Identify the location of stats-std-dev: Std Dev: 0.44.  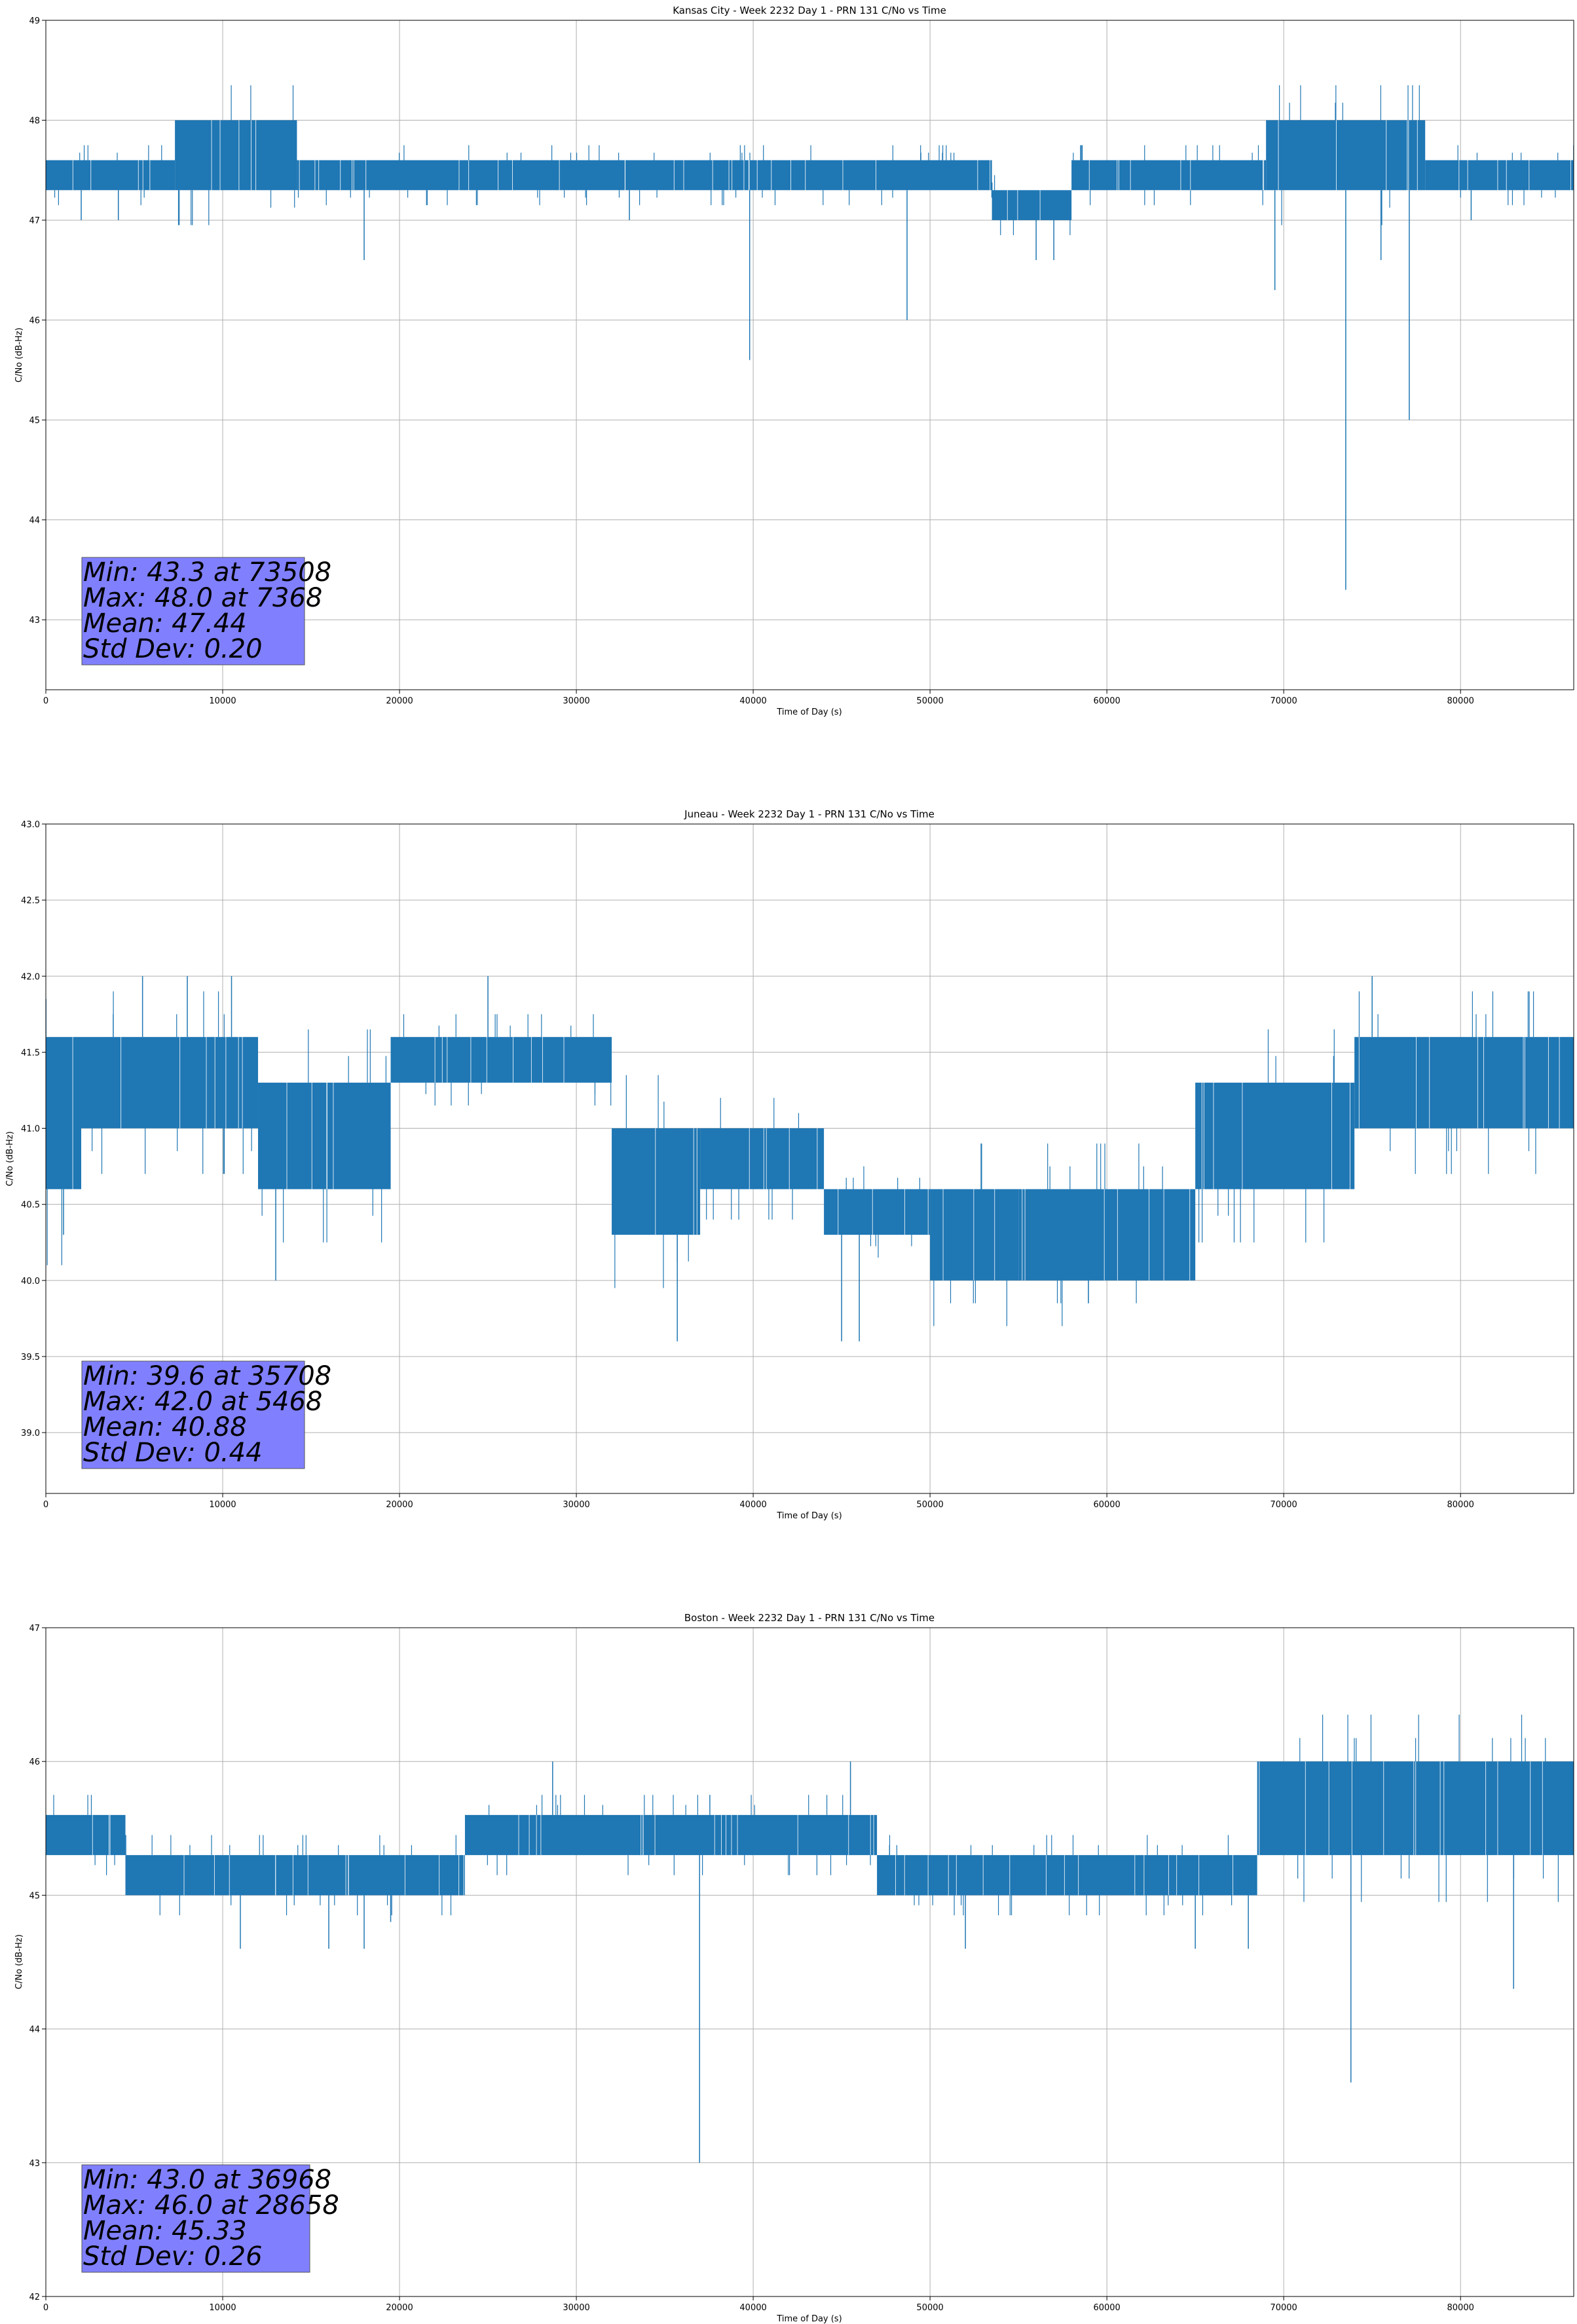
(173, 1453).